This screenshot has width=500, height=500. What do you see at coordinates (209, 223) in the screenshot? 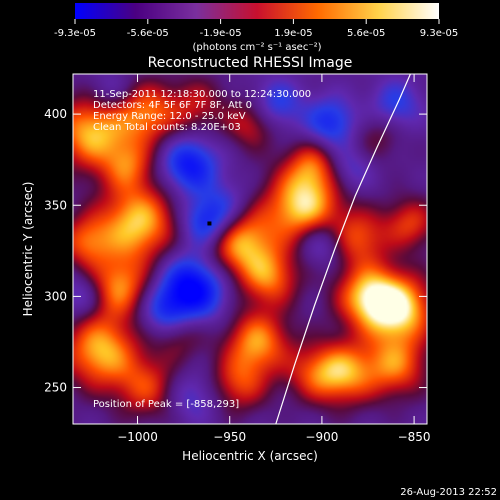
I see `peak-marker` at bounding box center [209, 223].